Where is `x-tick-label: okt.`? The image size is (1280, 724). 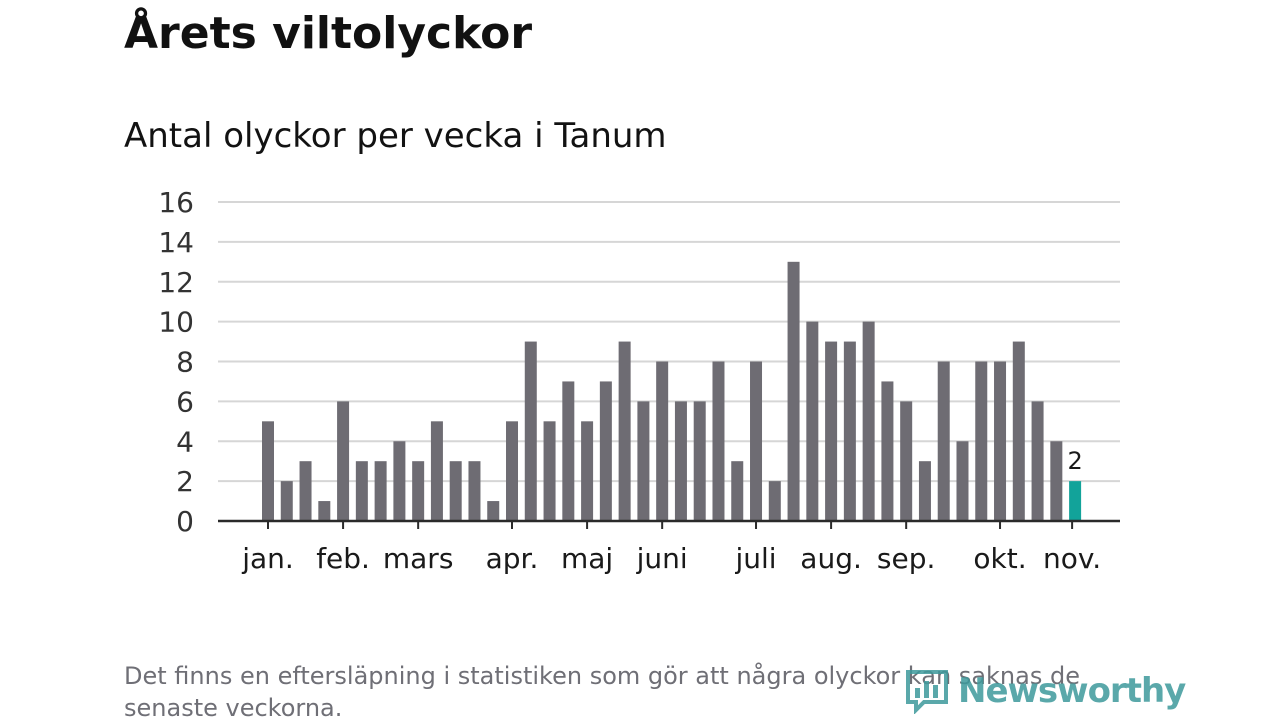
x-tick-label: okt. is located at coordinates (999, 558).